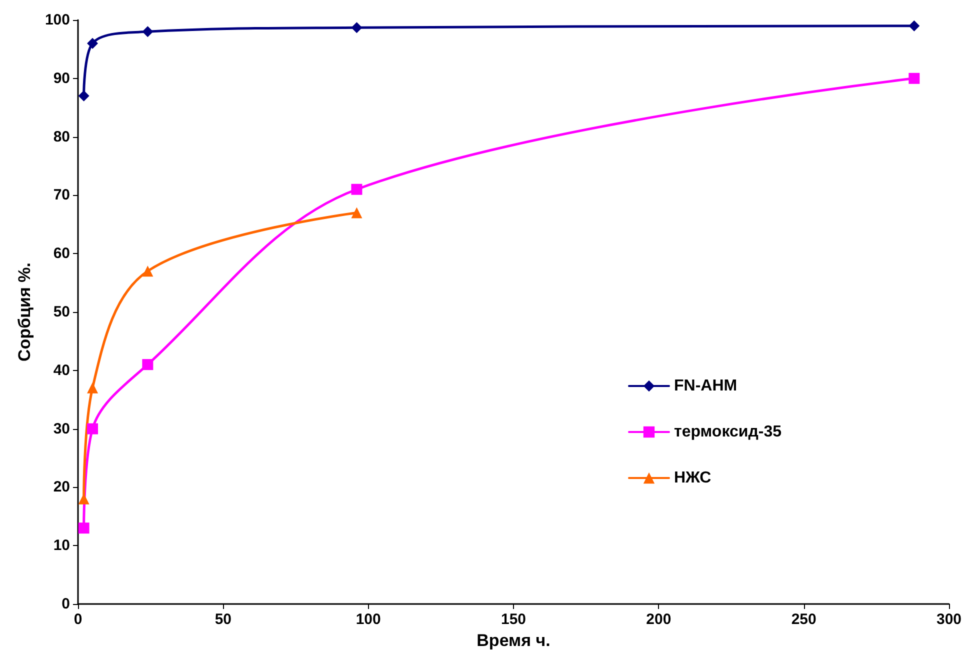  I want to click on y-tick-label: 50, so click(61, 312).